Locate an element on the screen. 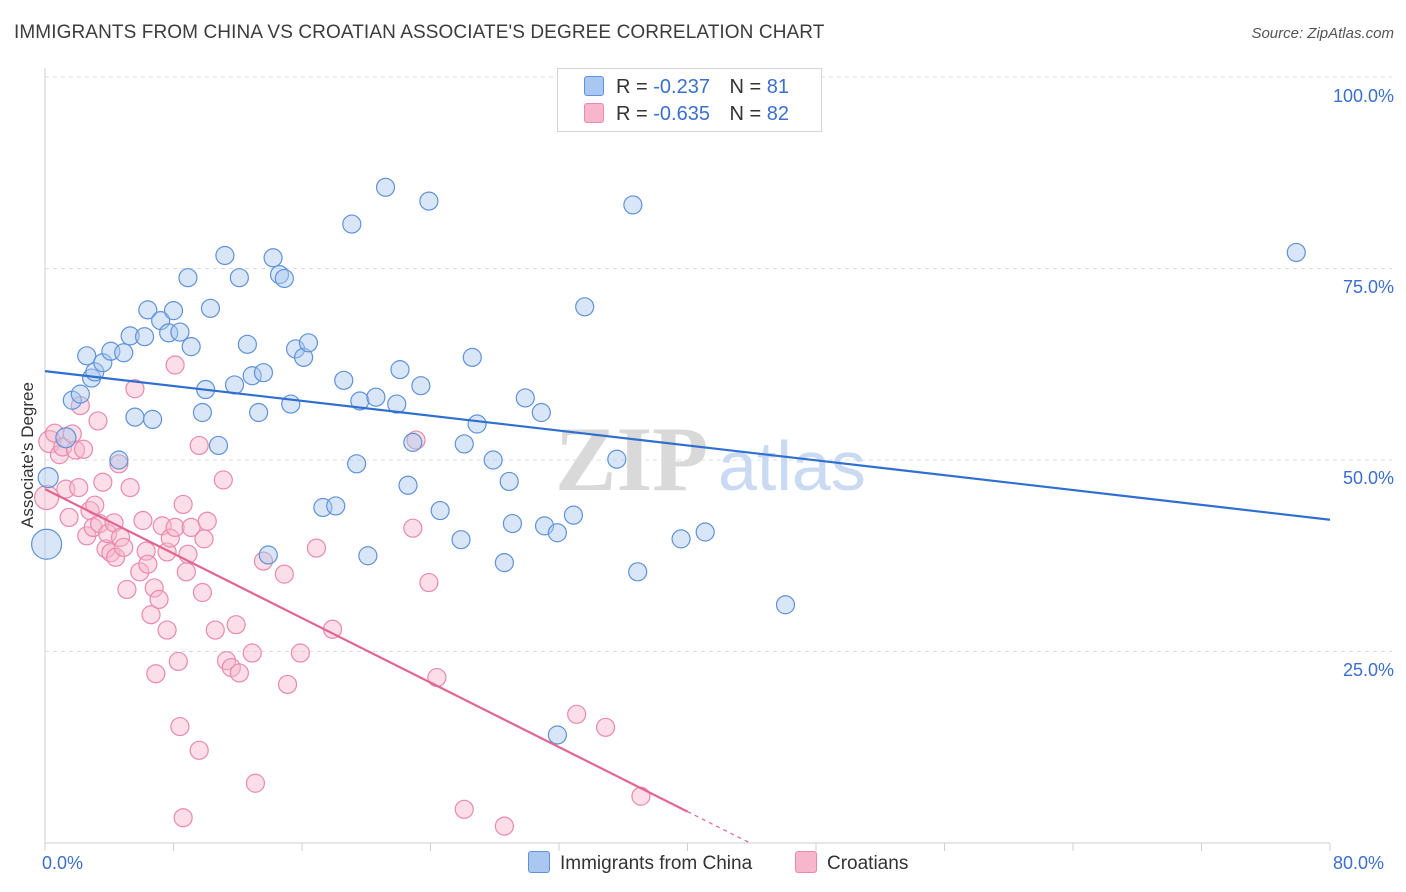 The width and height of the screenshot is (1406, 892). r-label: R = is located at coordinates (632, 87).